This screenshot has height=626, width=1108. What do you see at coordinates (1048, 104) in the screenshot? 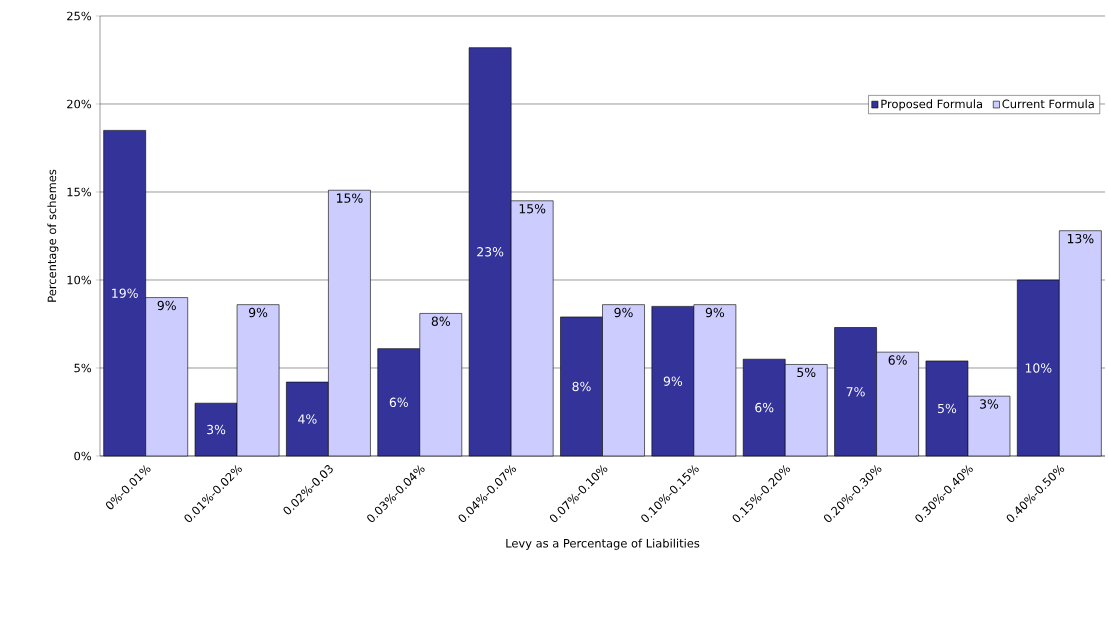
I see `legend-label: Current Formula` at bounding box center [1048, 104].